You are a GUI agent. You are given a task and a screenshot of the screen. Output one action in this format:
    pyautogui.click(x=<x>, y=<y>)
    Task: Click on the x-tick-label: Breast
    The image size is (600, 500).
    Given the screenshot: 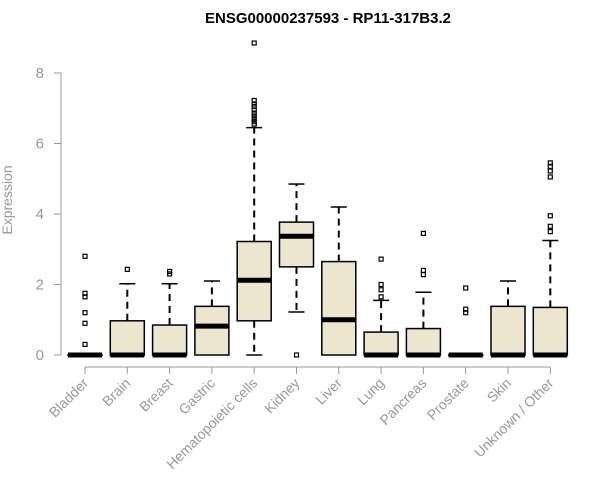 What is the action you would take?
    pyautogui.click(x=156, y=395)
    